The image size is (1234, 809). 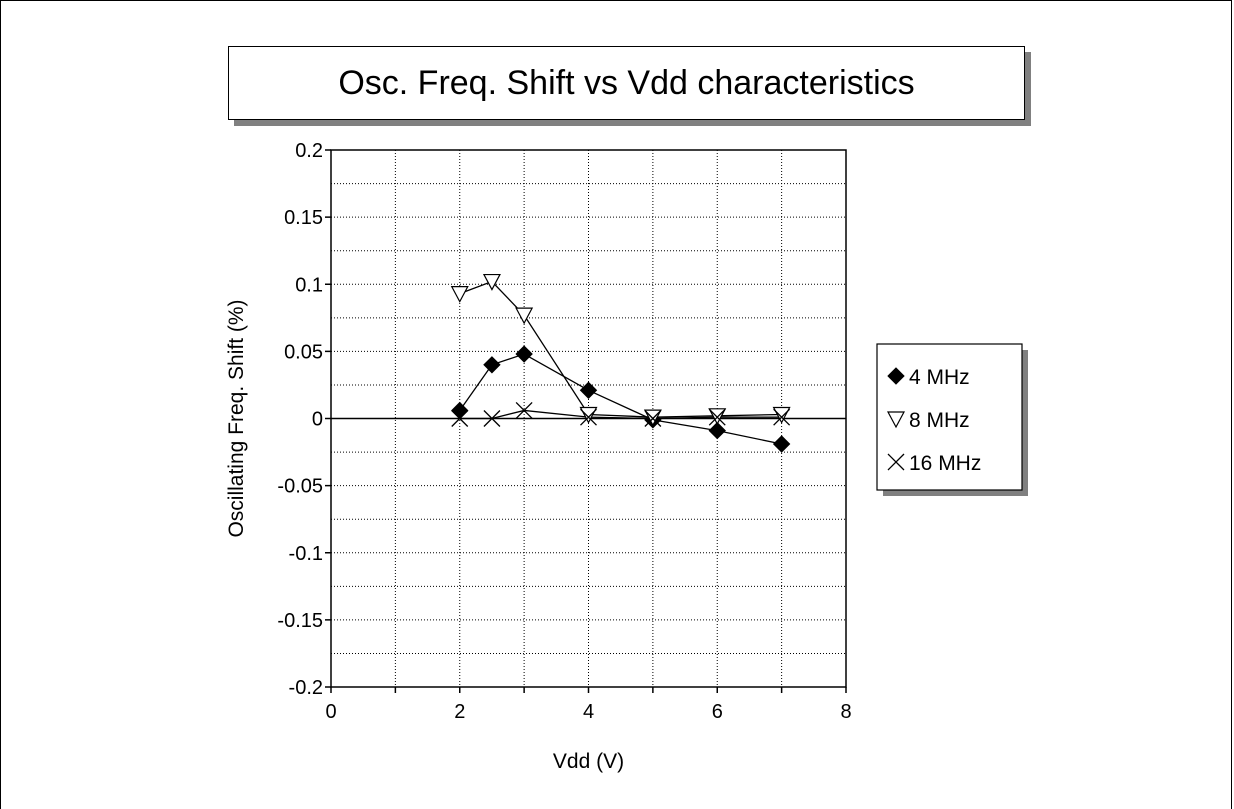 I want to click on x-tick-label: 6, so click(x=717, y=712).